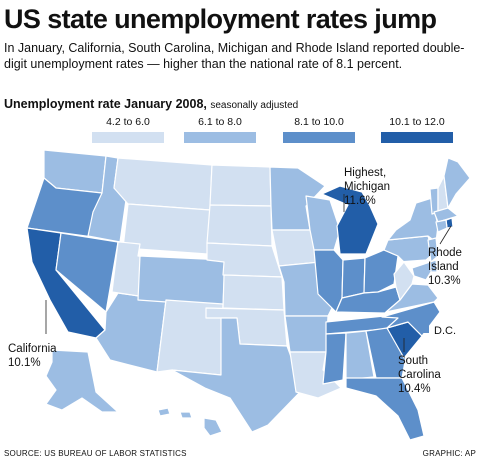  What do you see at coordinates (424, 328) in the screenshot?
I see `dc-marker` at bounding box center [424, 328].